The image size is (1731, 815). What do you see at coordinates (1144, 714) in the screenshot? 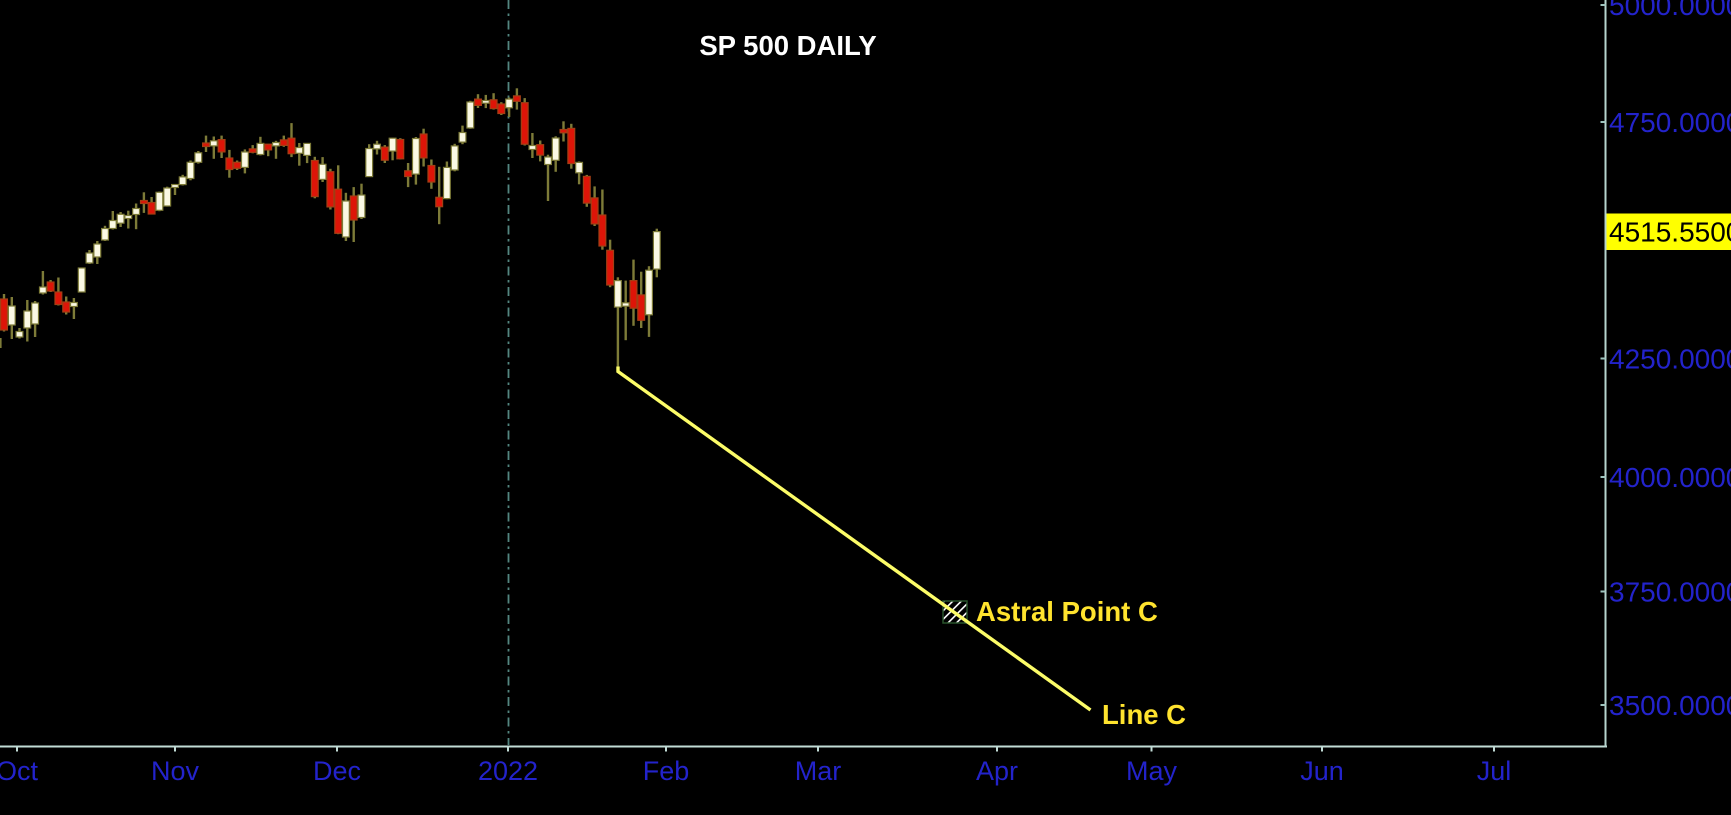
I see `svg-text: Line C` at bounding box center [1144, 714].